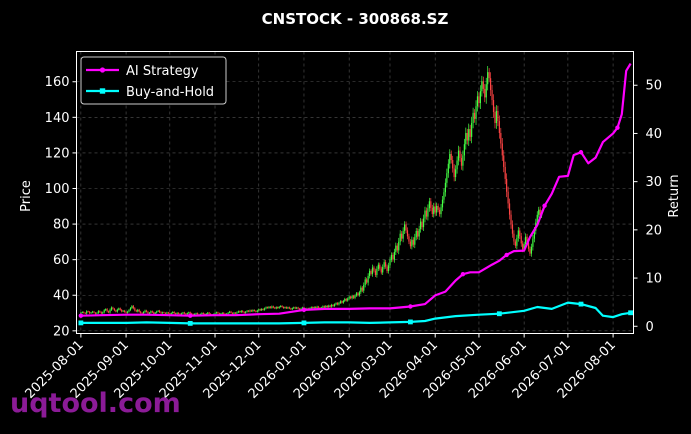 The image size is (691, 434). What do you see at coordinates (61, 225) in the screenshot?
I see `price-tick-label: 80` at bounding box center [61, 225].